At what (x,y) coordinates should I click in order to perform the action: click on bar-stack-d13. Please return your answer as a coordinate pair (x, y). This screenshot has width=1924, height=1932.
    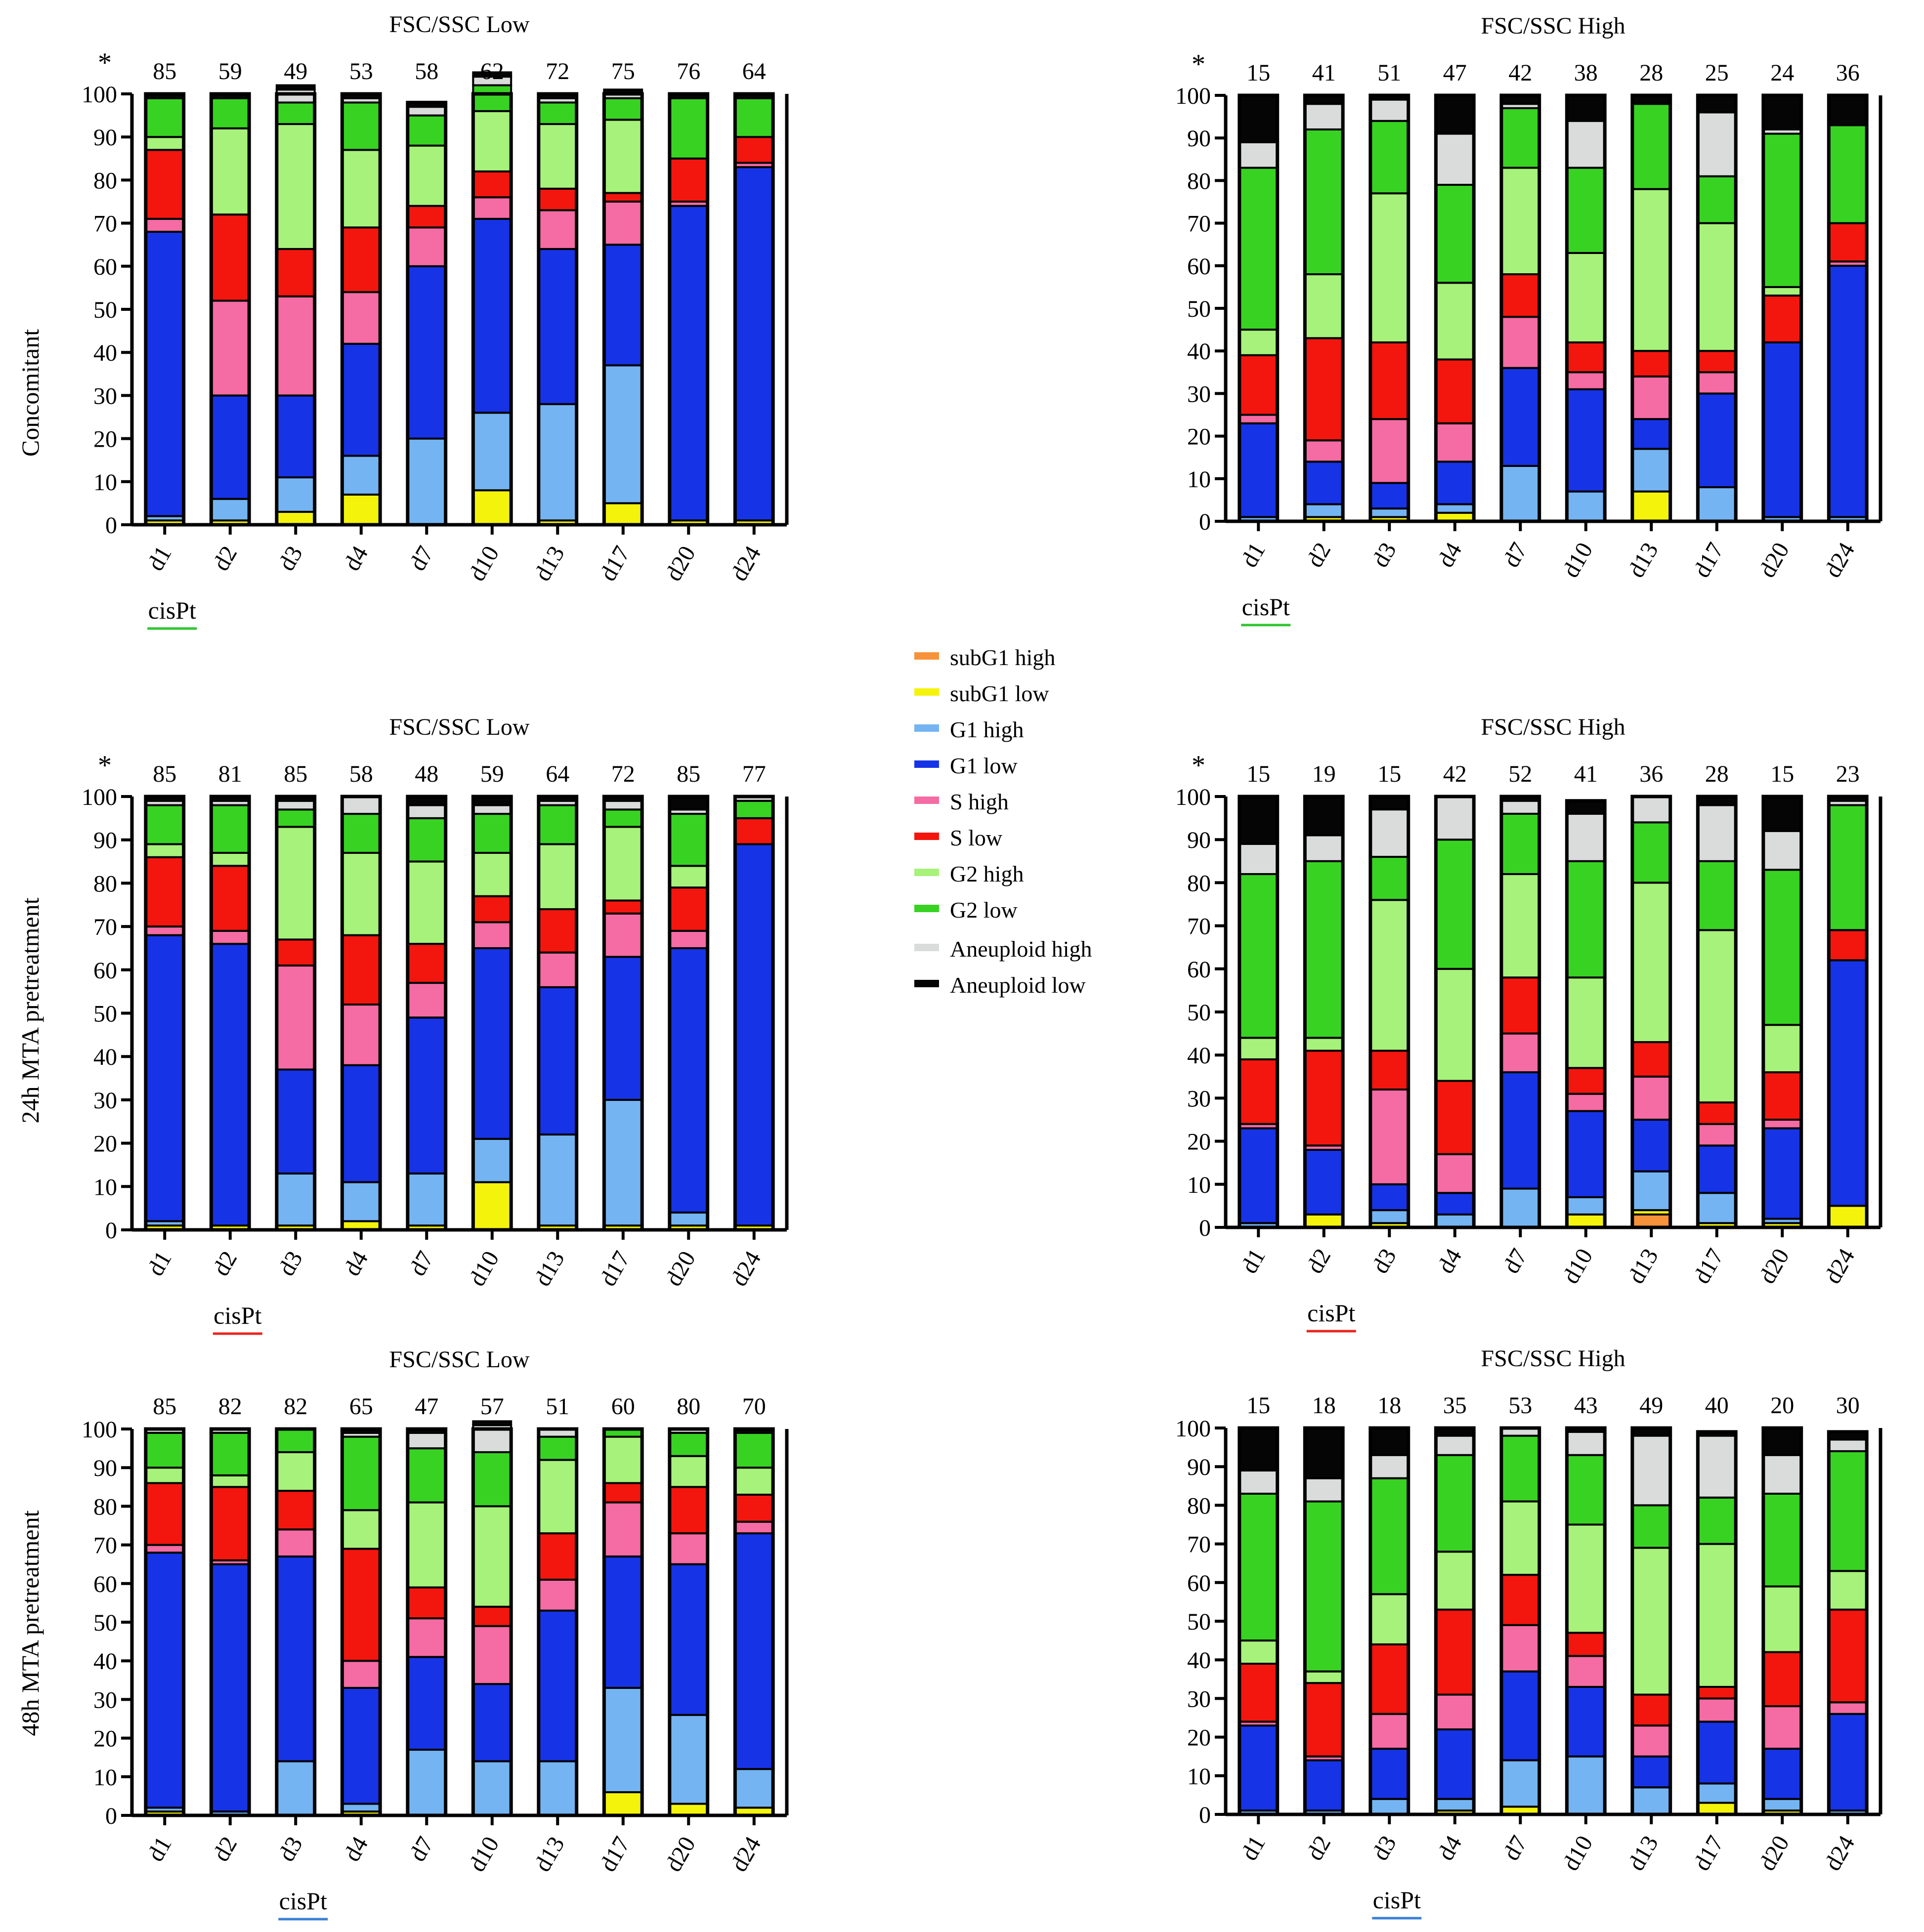
    Looking at the image, I should click on (1651, 1012).